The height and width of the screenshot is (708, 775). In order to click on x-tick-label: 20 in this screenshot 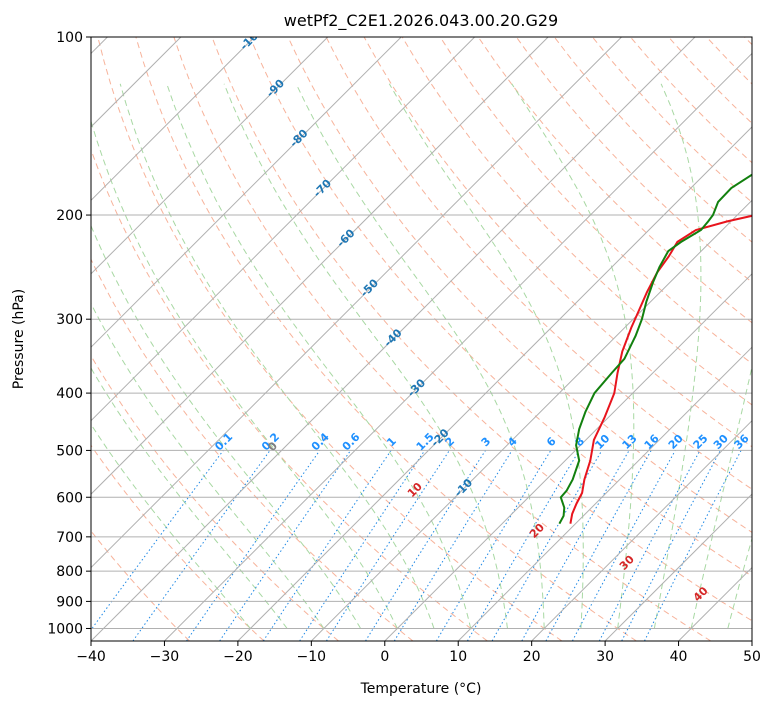, I will do `click(532, 657)`.